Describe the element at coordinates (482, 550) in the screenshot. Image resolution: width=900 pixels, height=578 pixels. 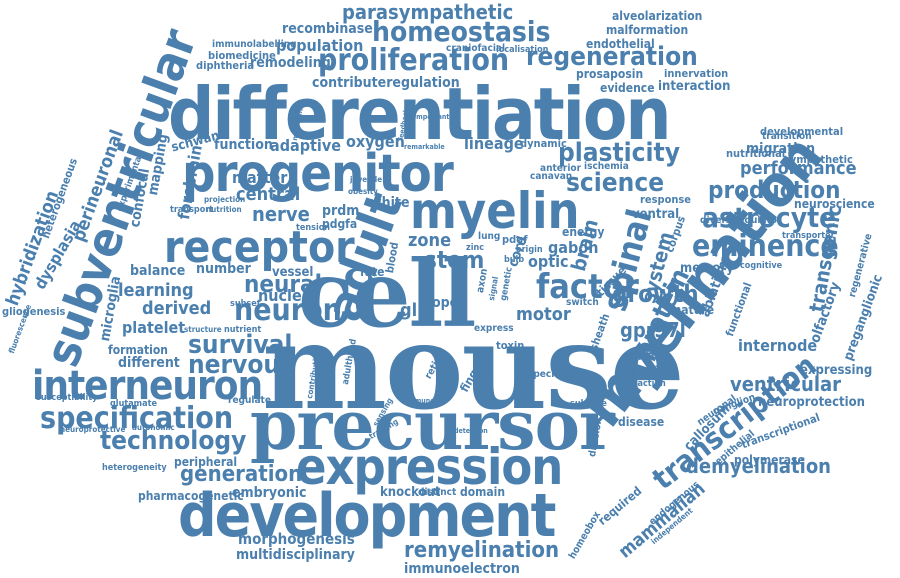
I see `word-remyelination: remyelination` at that location.